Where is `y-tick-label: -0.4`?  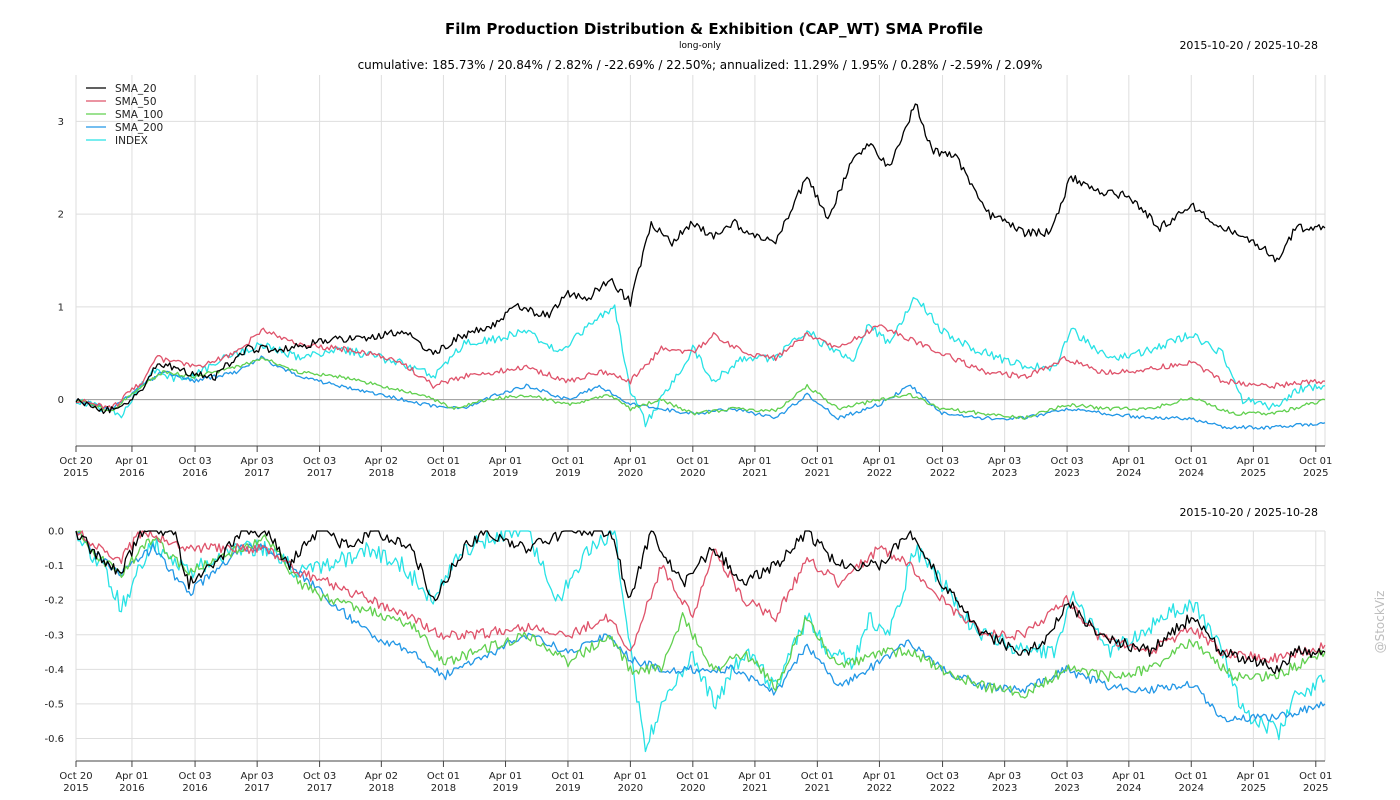
y-tick-label: -0.4 is located at coordinates (54, 670).